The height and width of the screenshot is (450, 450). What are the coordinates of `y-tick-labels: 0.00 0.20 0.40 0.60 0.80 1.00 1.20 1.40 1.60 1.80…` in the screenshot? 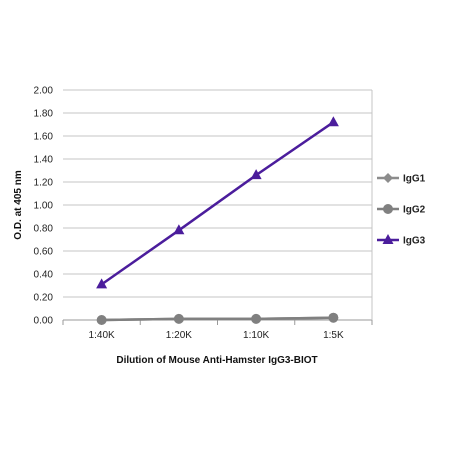 It's located at (44, 206).